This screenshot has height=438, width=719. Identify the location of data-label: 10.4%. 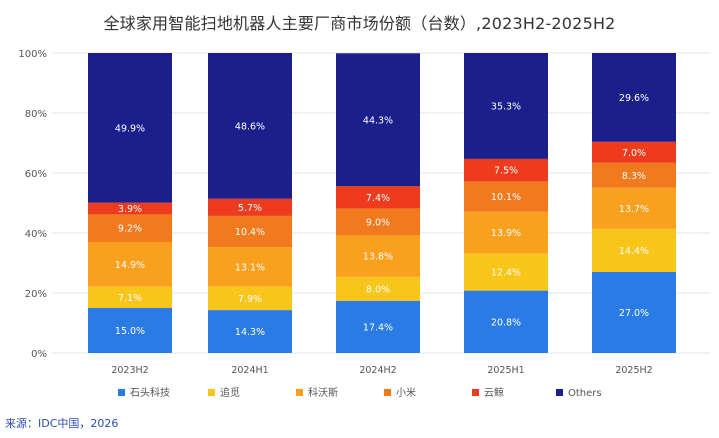
(250, 232).